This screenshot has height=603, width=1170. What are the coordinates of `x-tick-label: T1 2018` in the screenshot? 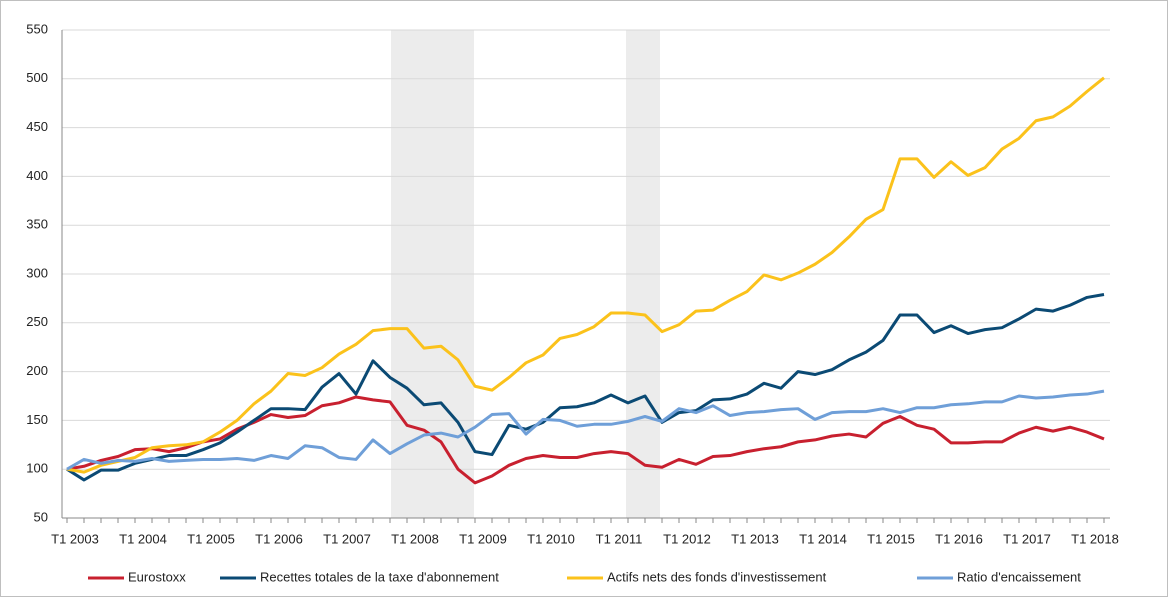 It's located at (1095, 538).